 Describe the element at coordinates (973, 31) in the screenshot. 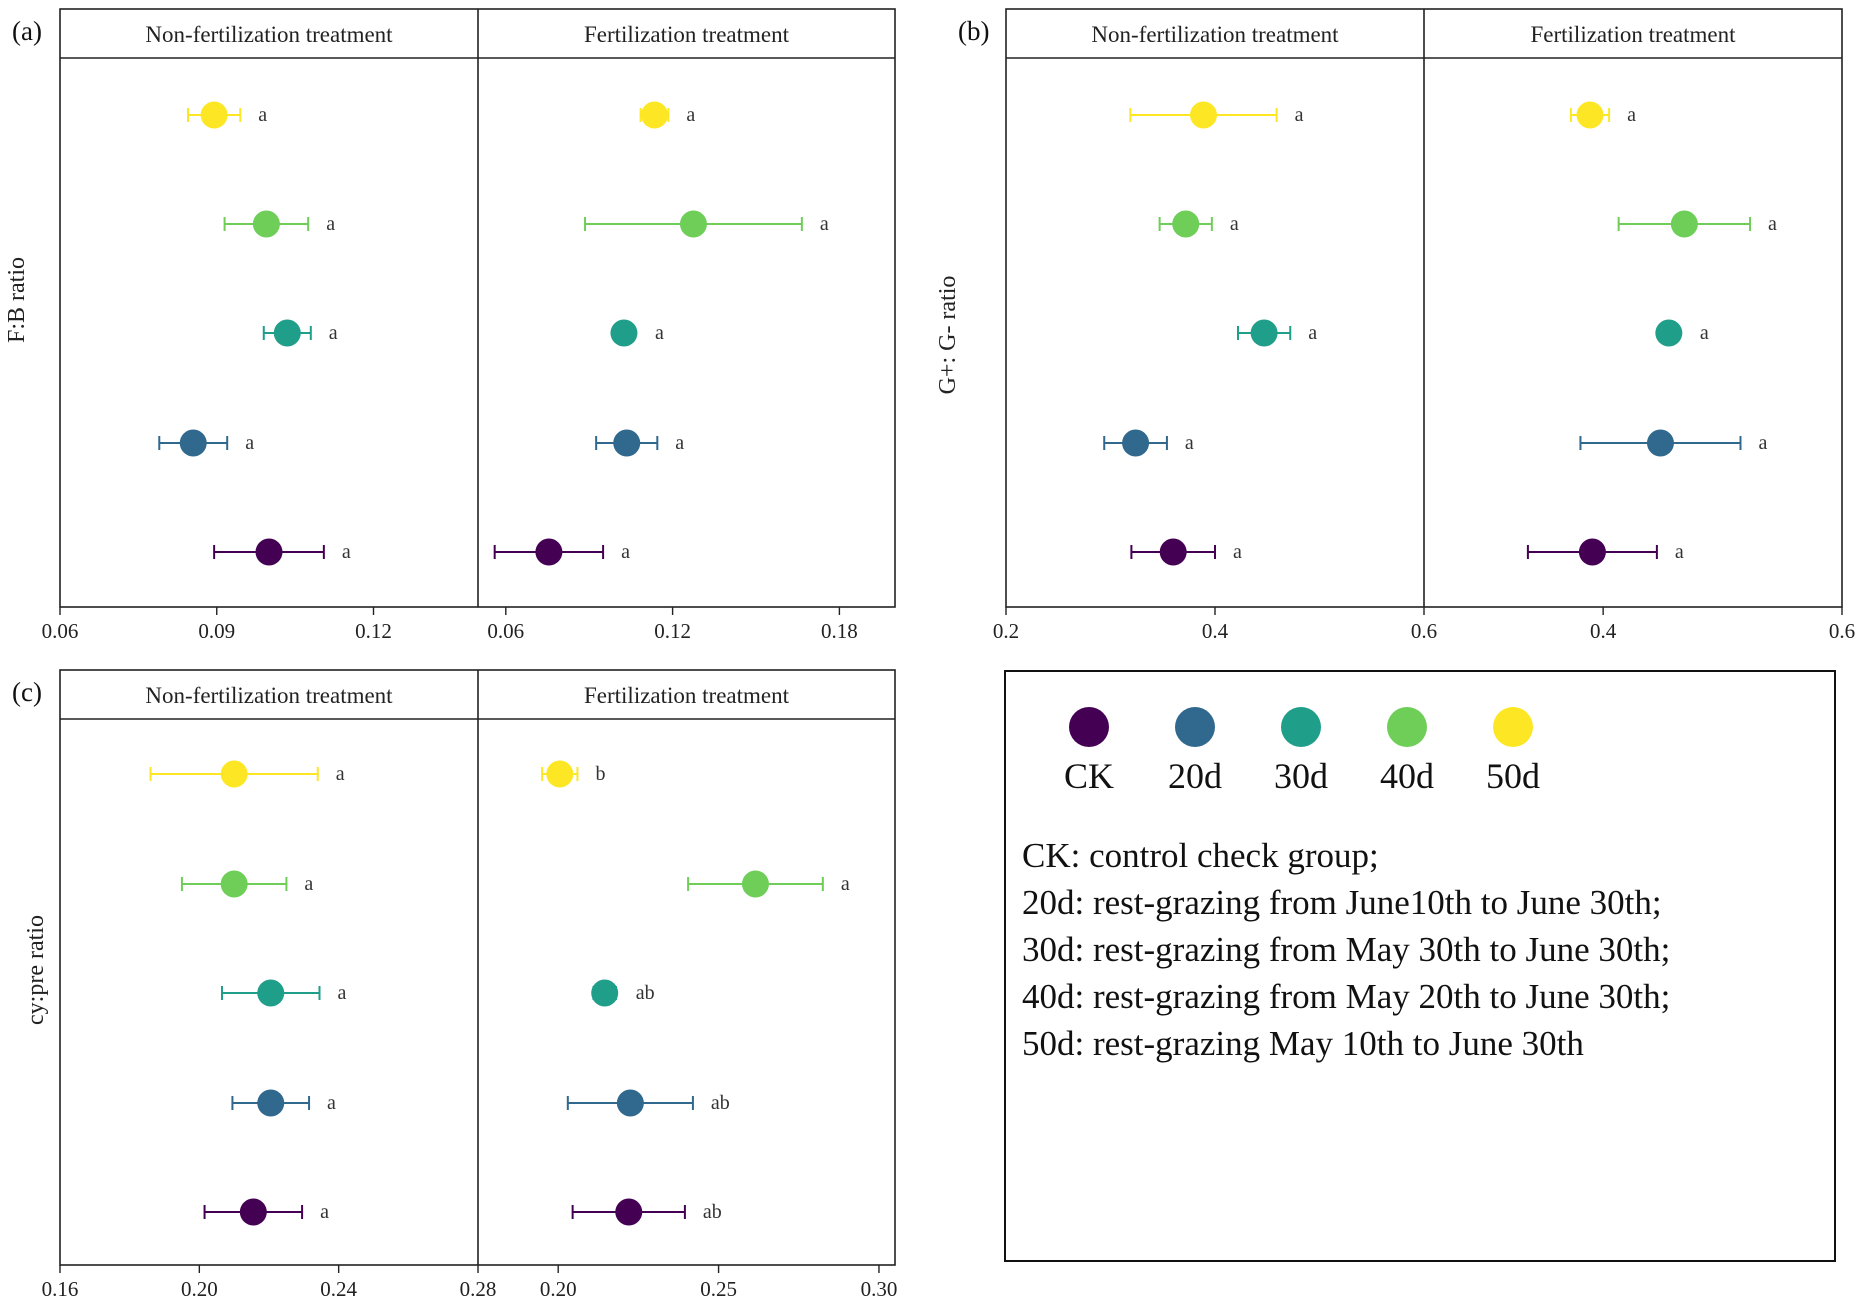

I see `panel-label: (b)` at that location.